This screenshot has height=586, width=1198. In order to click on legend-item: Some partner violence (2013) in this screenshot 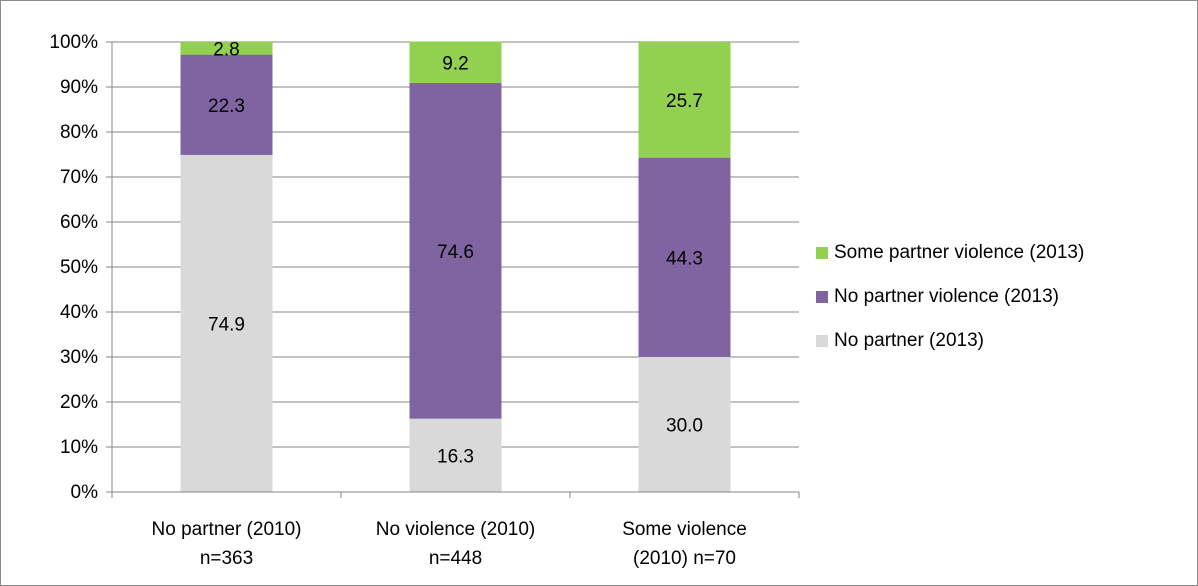, I will do `click(950, 253)`.